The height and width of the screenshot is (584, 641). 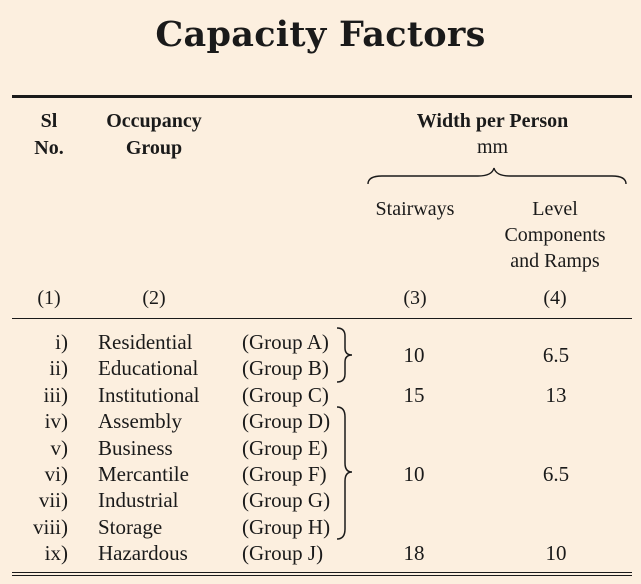 What do you see at coordinates (148, 368) in the screenshot?
I see `row-occupancy: Educational` at bounding box center [148, 368].